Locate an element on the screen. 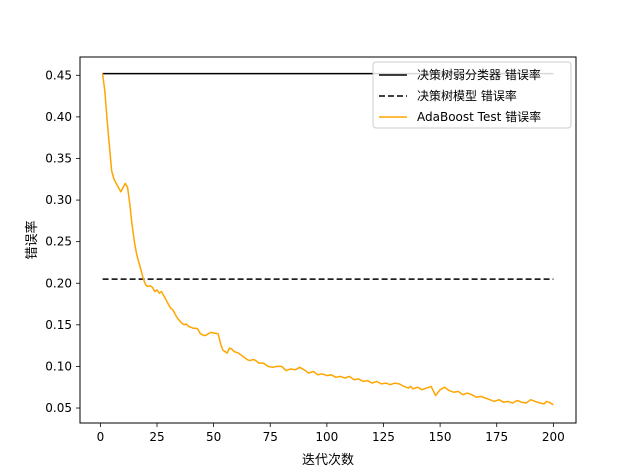 The height and width of the screenshot is (476, 640). x-tick-label: 150 is located at coordinates (440, 437).